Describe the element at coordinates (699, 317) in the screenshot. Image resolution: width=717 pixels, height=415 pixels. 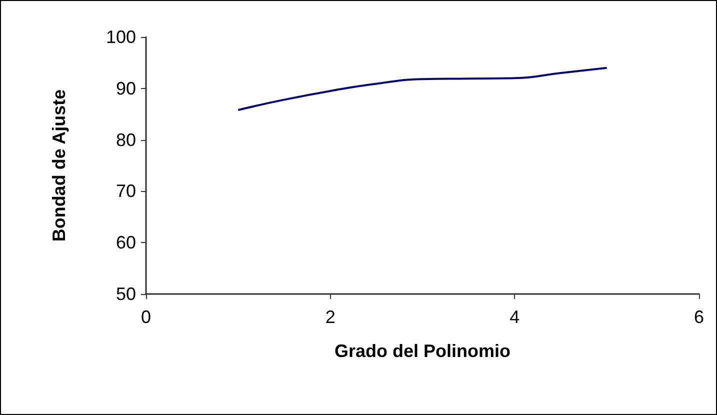
I see `x-tick-label: 6` at that location.